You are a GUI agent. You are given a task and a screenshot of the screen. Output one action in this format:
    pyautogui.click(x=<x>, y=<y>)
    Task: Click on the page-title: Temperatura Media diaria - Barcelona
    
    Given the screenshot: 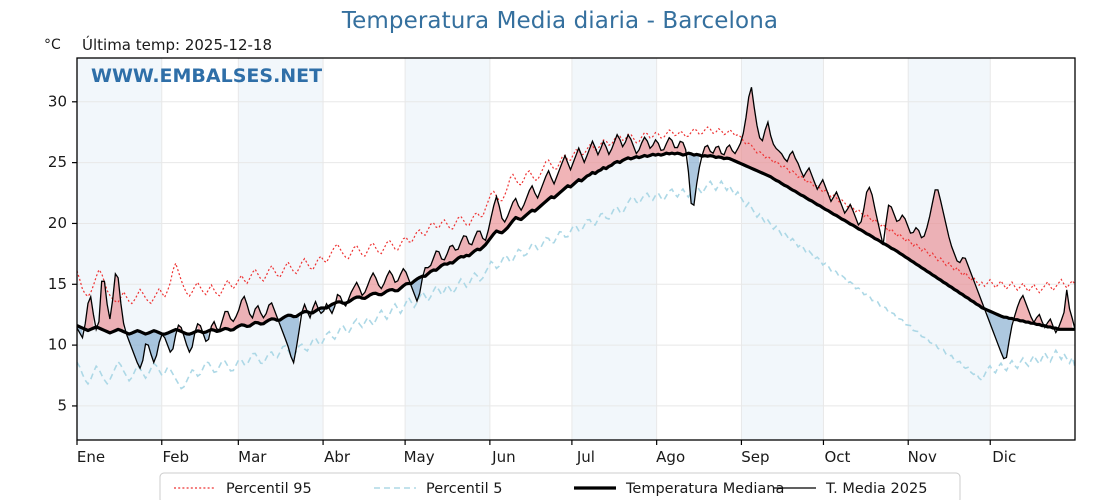 What is the action you would take?
    pyautogui.click(x=560, y=21)
    